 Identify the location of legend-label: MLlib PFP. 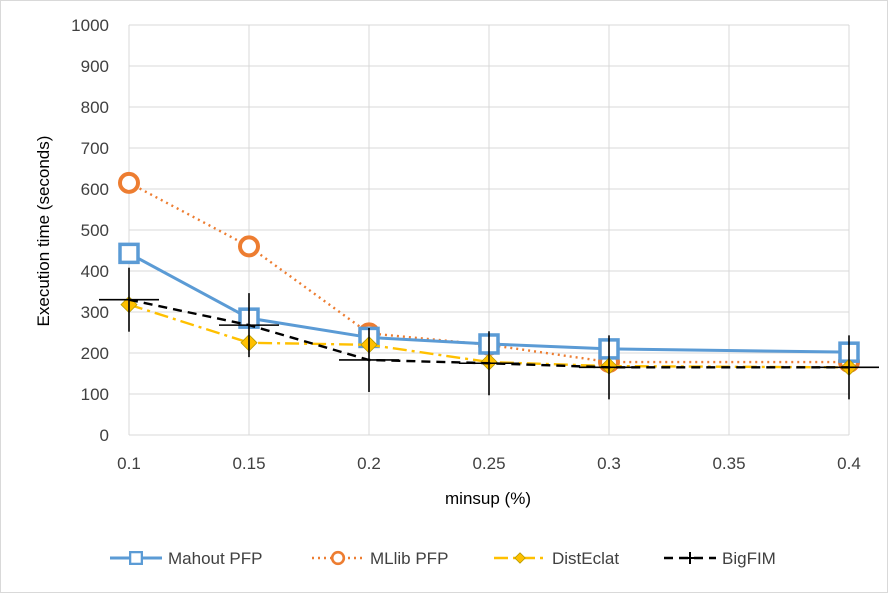
(409, 558).